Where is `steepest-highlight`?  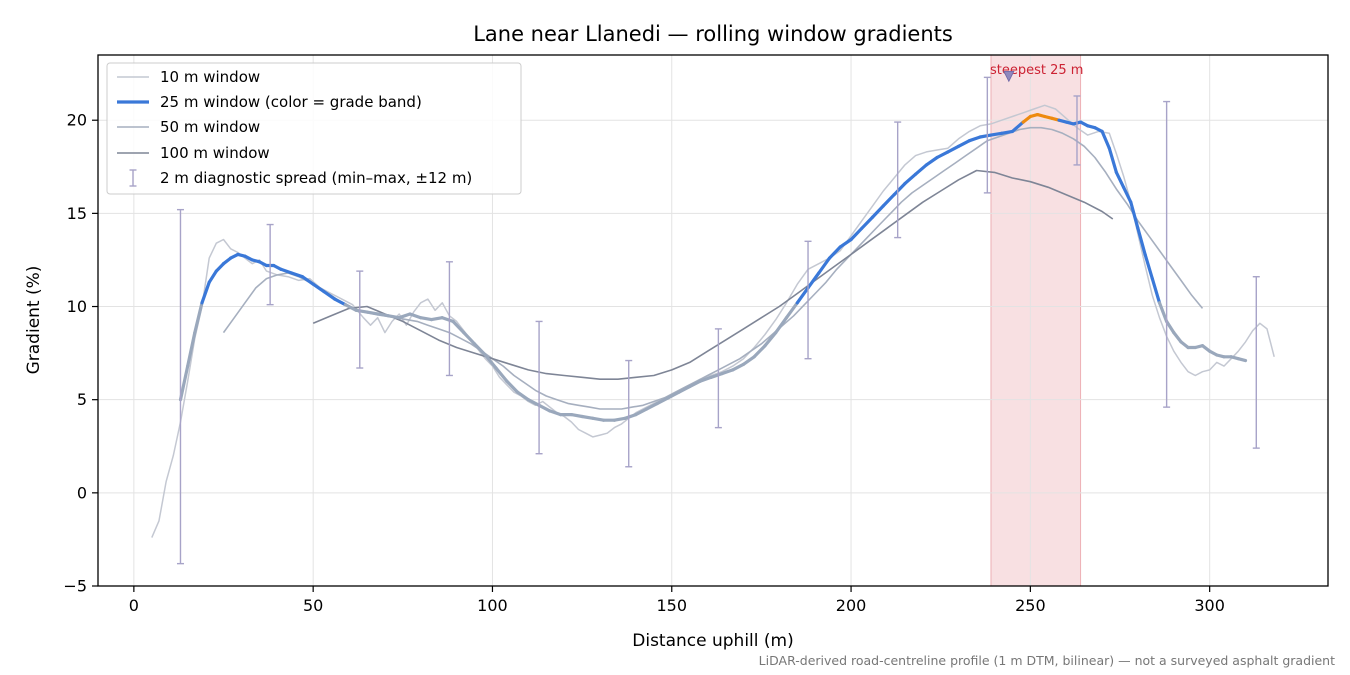
steepest-highlight is located at coordinates (1036, 320).